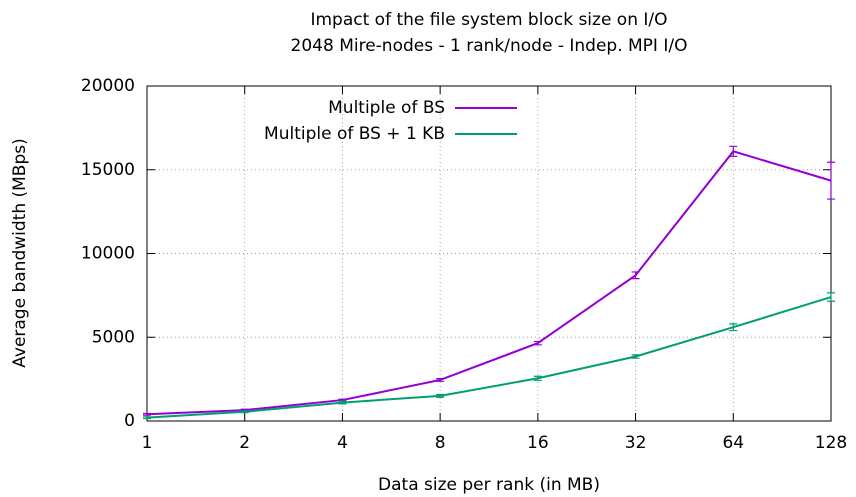  Describe the element at coordinates (113, 337) in the screenshot. I see `y-tick-label: 5000` at that location.